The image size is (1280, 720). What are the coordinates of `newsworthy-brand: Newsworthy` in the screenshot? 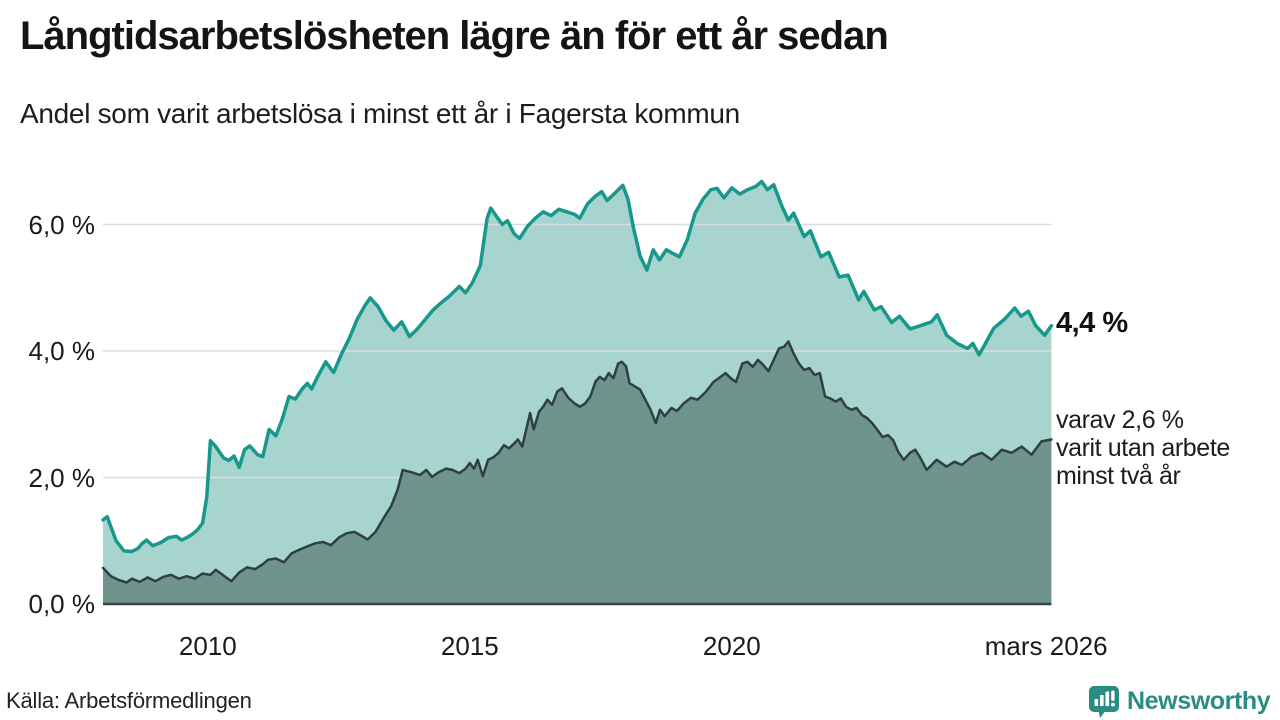 It's located at (1179, 701).